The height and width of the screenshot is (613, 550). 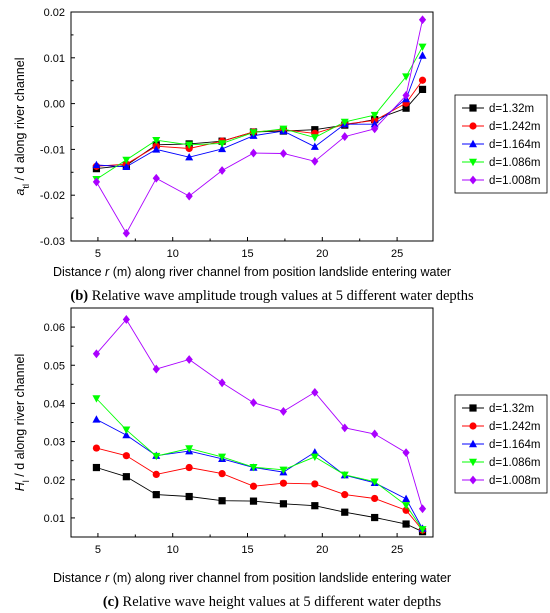 I want to click on y-tick-label: 0.05, so click(x=54, y=366).